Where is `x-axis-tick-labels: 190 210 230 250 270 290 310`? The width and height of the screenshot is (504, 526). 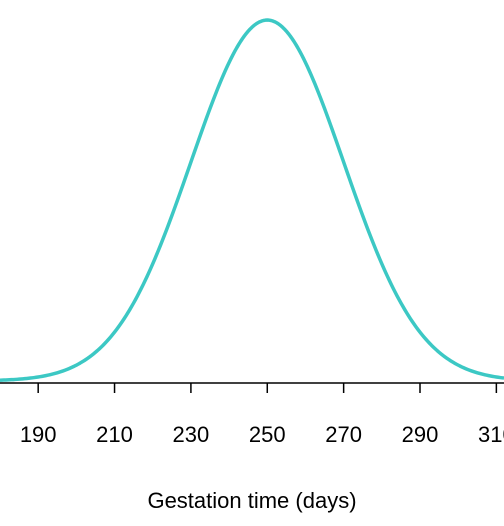 x-axis-tick-labels: 190 210 230 250 270 290 310 is located at coordinates (262, 434).